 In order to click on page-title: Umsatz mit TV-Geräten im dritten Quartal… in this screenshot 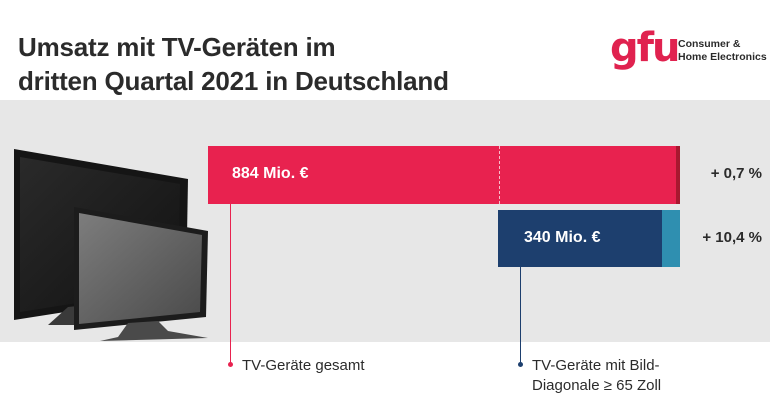, I will do `click(278, 64)`.